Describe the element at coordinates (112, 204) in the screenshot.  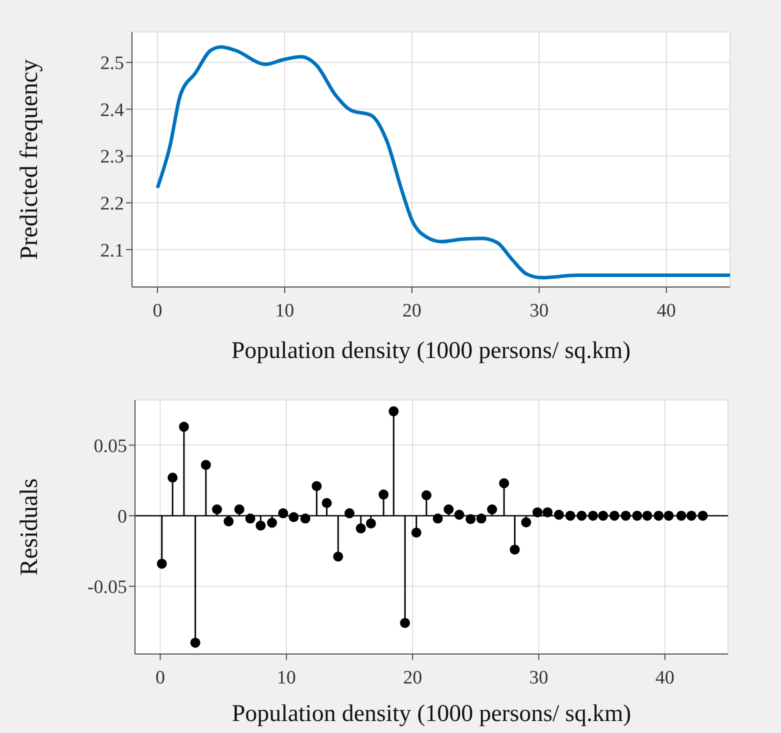
I see `y-tick-label: 2.2` at that location.